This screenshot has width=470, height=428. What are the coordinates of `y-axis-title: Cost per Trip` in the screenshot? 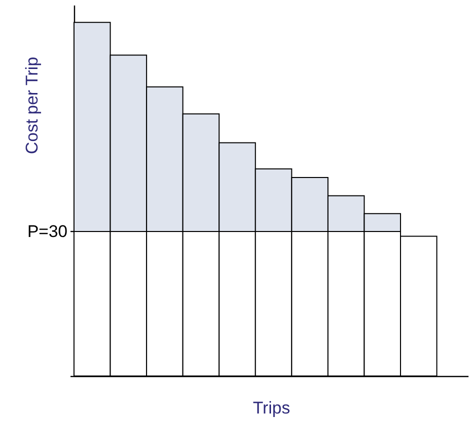 It's located at (32, 105).